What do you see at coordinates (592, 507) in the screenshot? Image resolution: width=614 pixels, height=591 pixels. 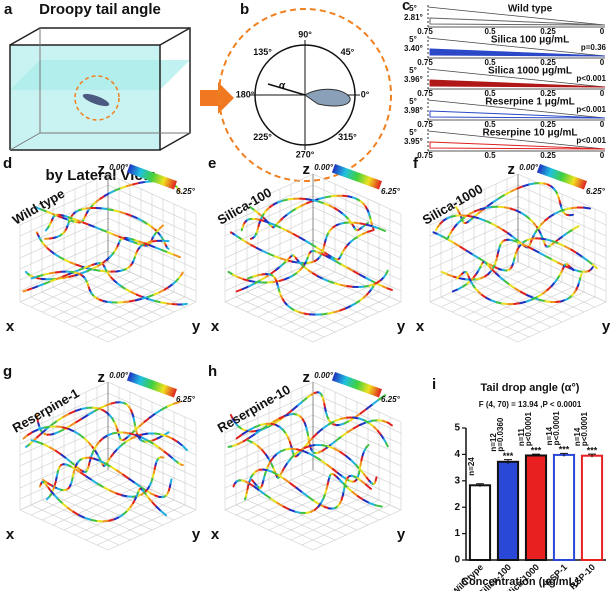 I see `bar` at bounding box center [592, 507].